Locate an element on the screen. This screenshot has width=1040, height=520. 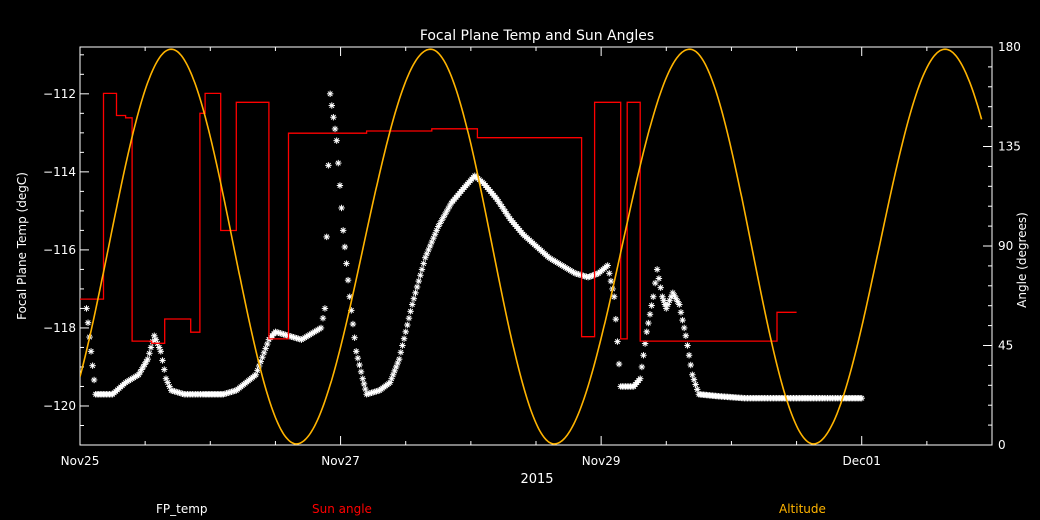
x-tick-label: Nov27 is located at coordinates (340, 461).